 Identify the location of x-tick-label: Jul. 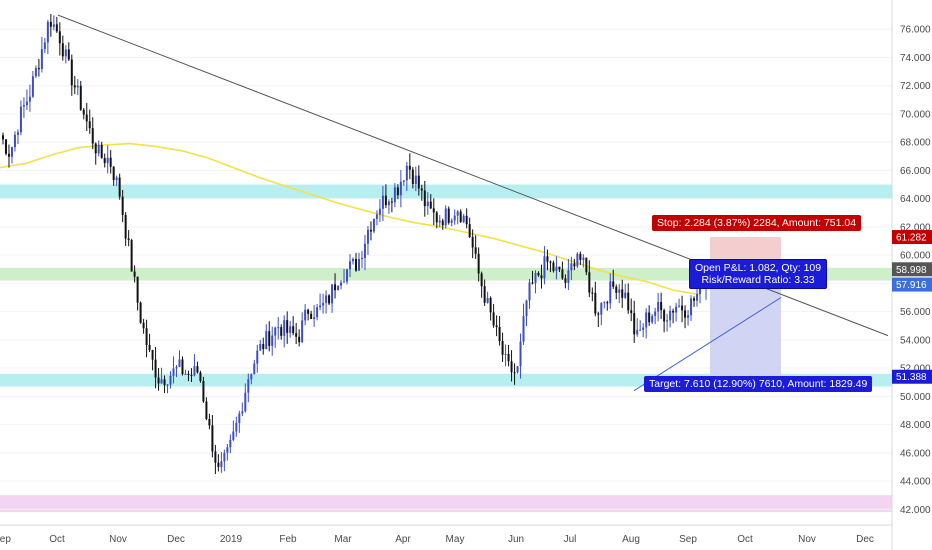
(570, 539).